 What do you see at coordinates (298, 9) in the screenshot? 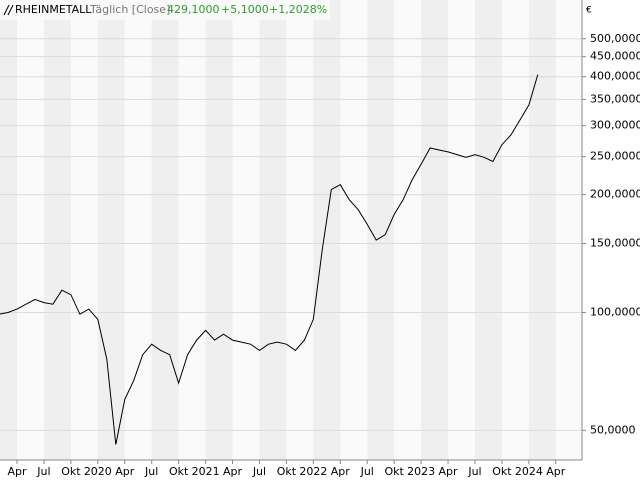
I see `change-pct: +1,2028%` at bounding box center [298, 9].